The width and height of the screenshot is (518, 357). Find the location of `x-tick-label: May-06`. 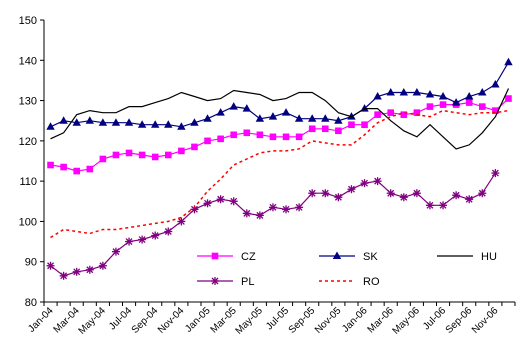

x-tick-label: May-06 is located at coordinates (407, 321).